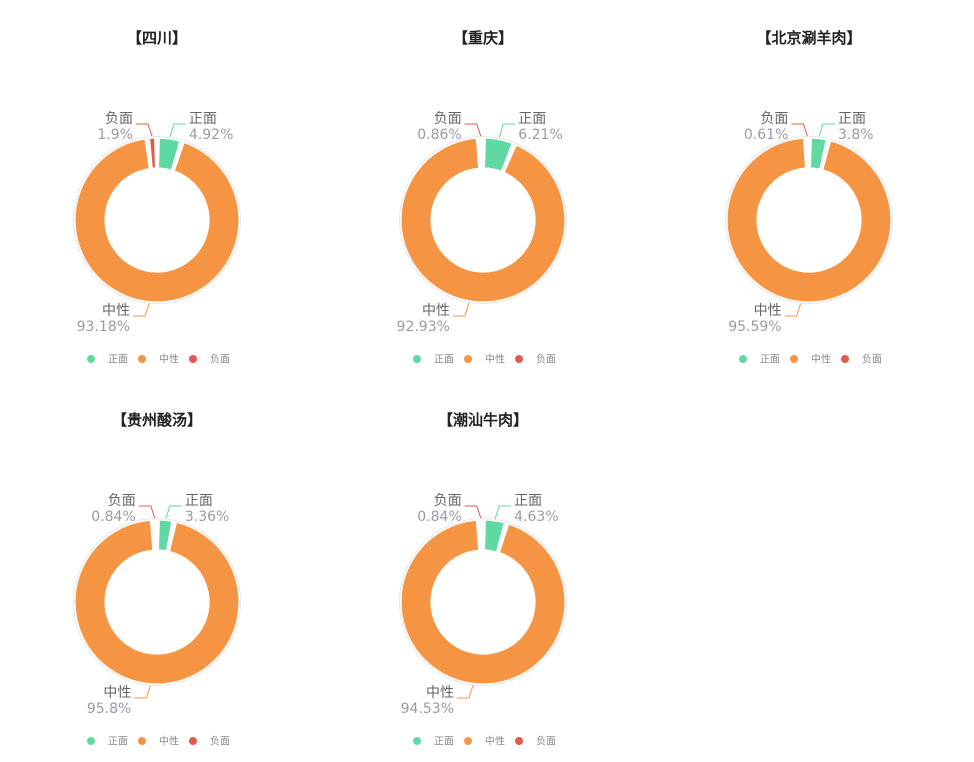 Image resolution: width=974 pixels, height=762 pixels. What do you see at coordinates (808, 38) in the screenshot?
I see `chart-title: 【北京涮羊肉】` at bounding box center [808, 38].